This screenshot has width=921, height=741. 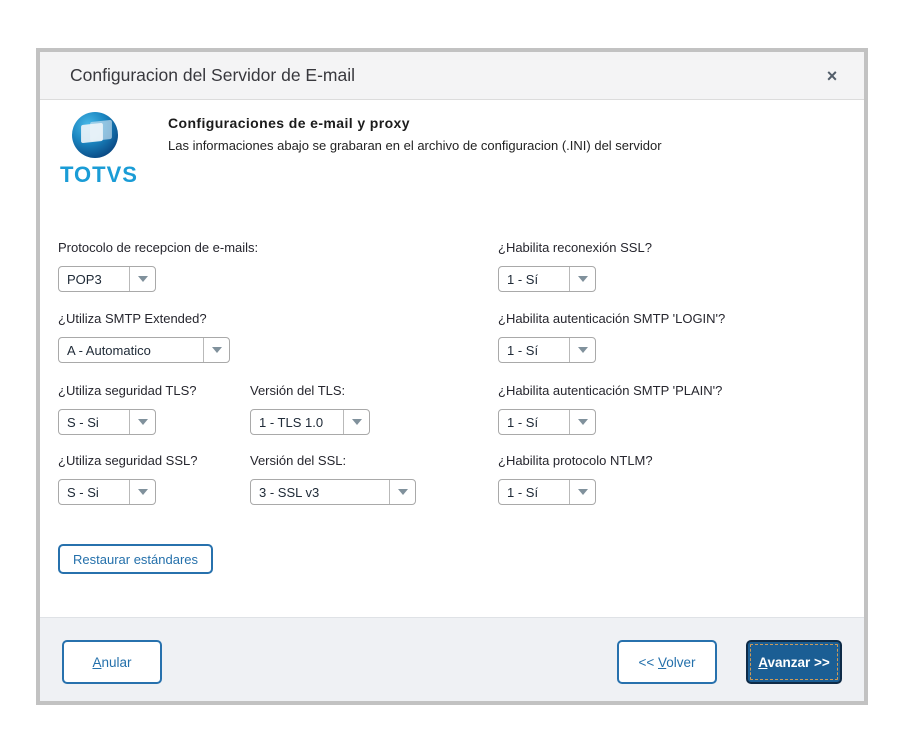 What do you see at coordinates (289, 492) in the screenshot?
I see `selected-value: 3 - SSL v3` at bounding box center [289, 492].